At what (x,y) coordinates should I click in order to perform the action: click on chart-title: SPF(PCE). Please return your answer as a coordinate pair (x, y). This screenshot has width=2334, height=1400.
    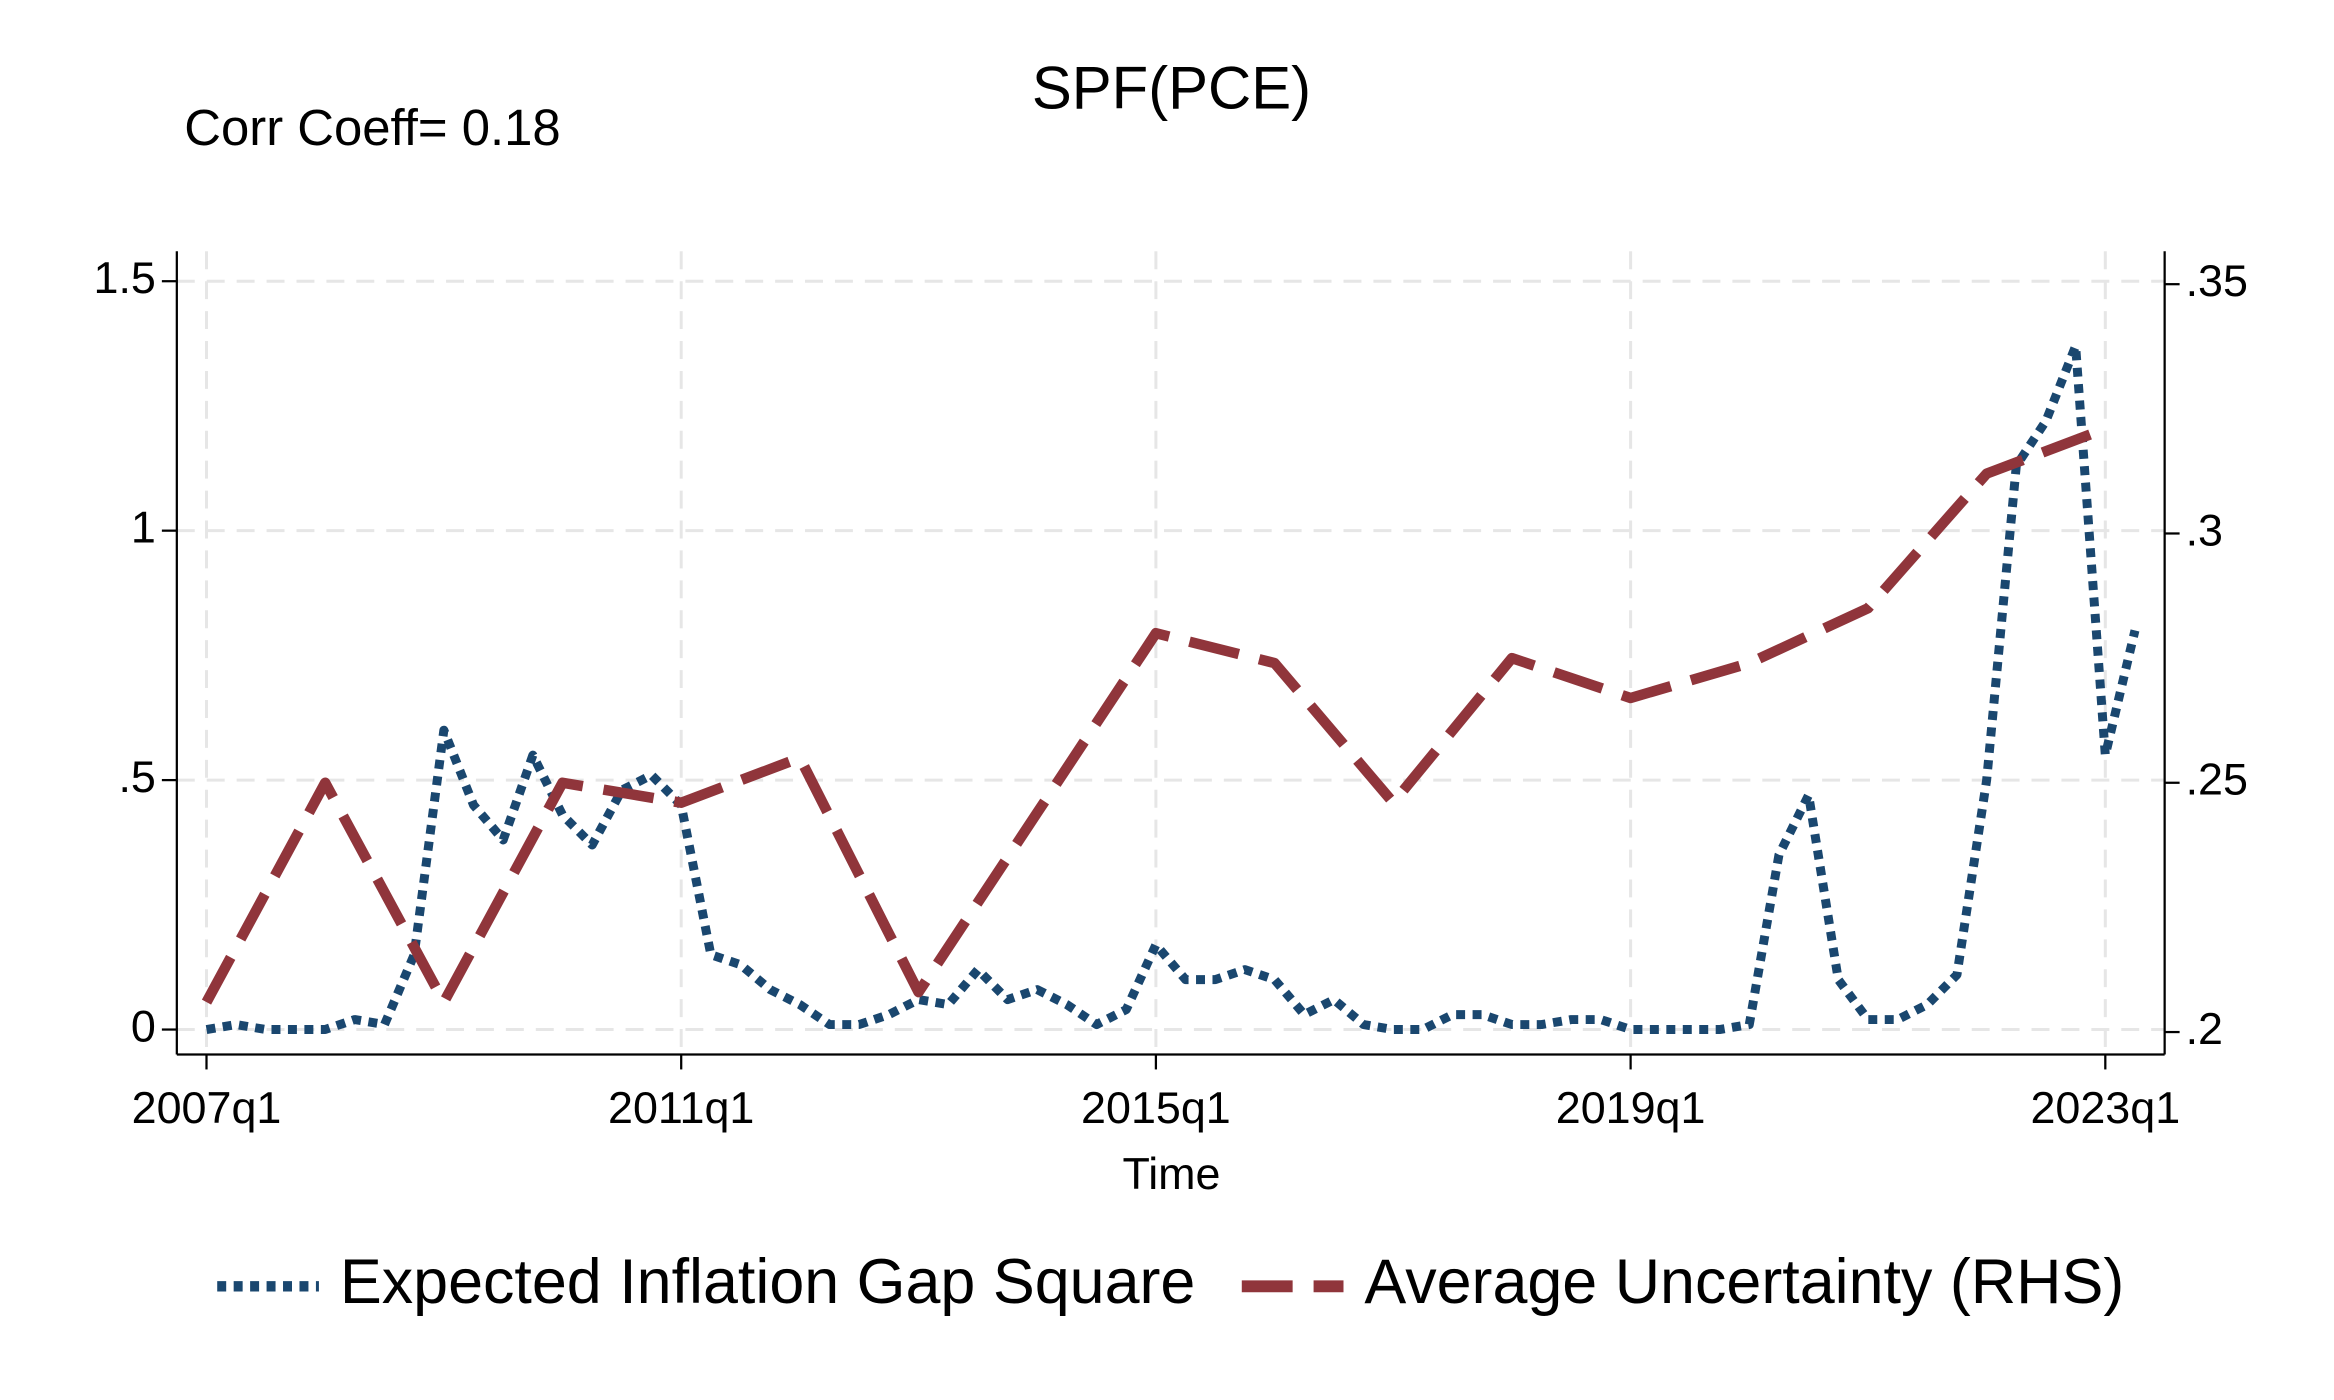
    Looking at the image, I should click on (1171, 88).